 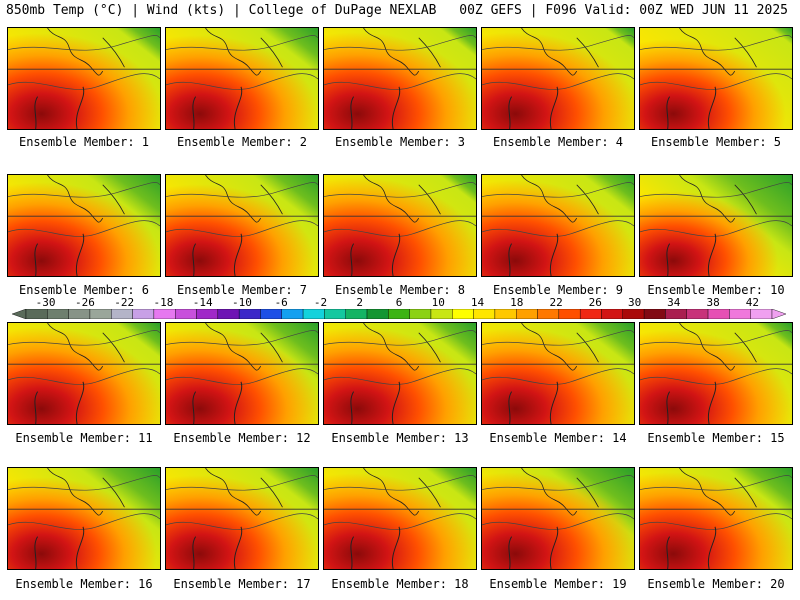 I want to click on colorbar-tick-label: 6, so click(x=399, y=302).